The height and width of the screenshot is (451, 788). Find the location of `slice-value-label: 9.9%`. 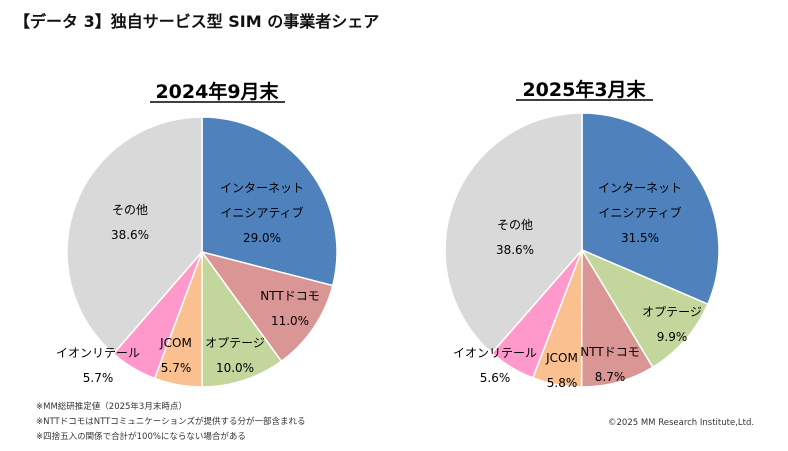

slice-value-label: 9.9% is located at coordinates (672, 337).